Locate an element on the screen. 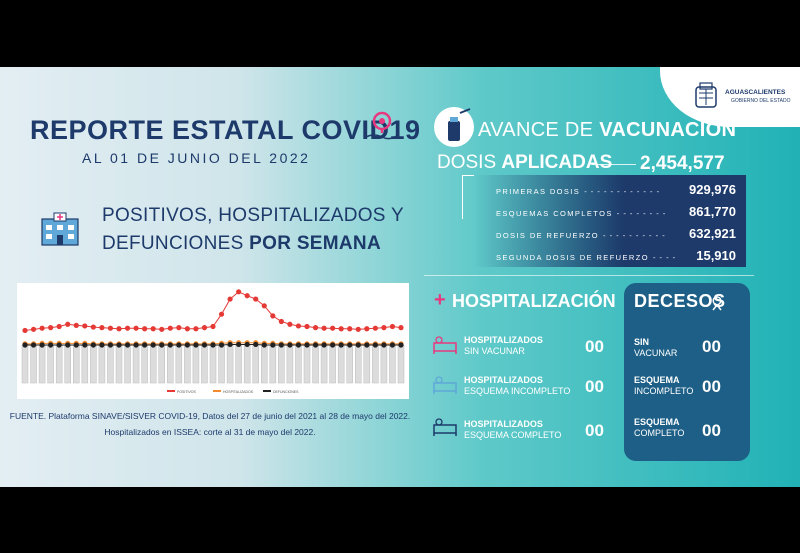 The width and height of the screenshot is (800, 553). dosis-row-label: PRIMERAS DOSIS is located at coordinates (538, 191).